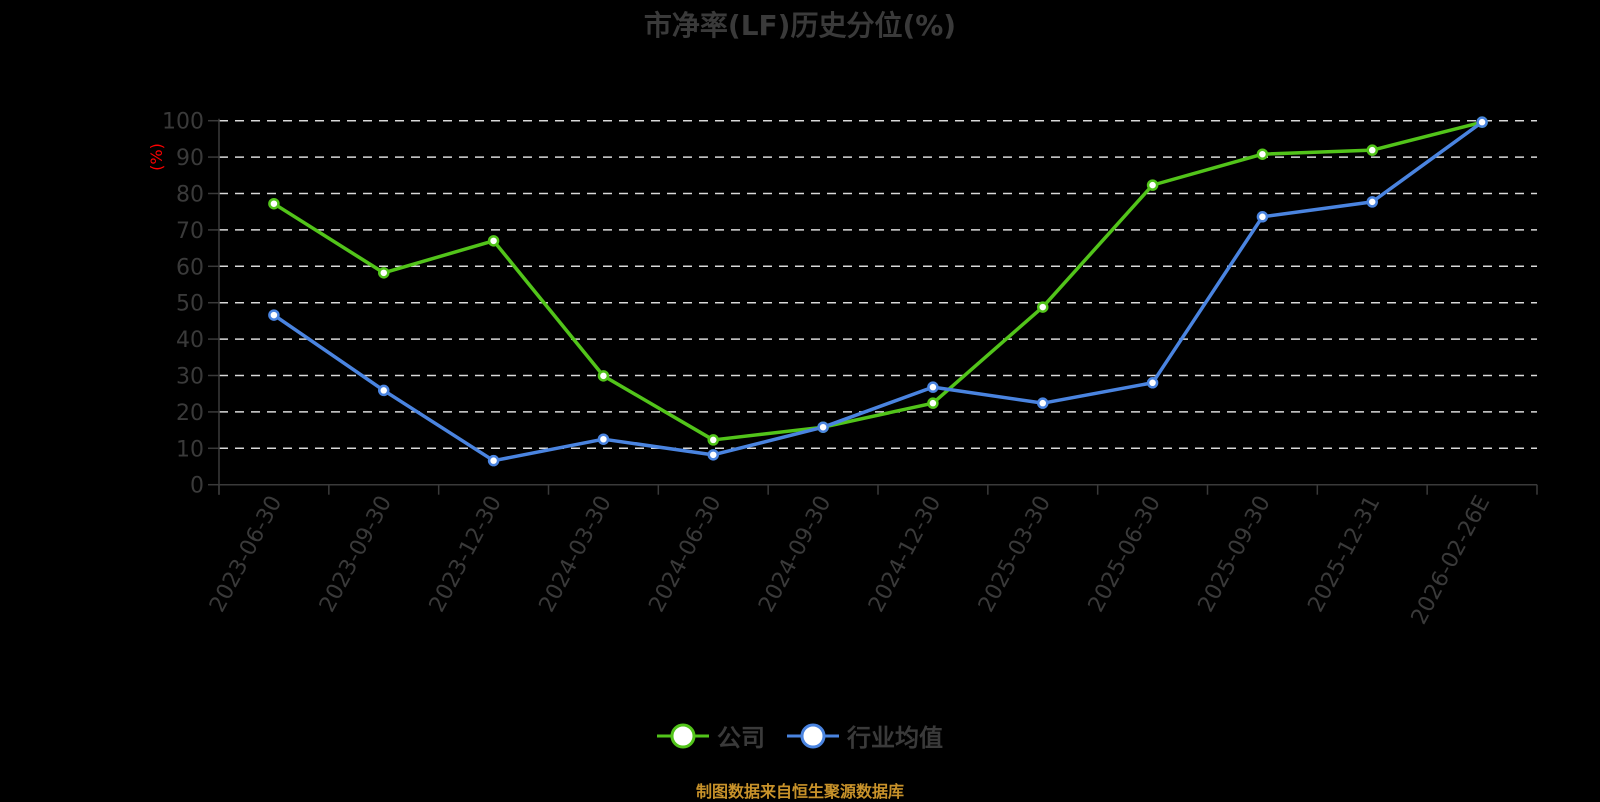  I want to click on x-tick-label: 2025-12-31, so click(1344, 554).